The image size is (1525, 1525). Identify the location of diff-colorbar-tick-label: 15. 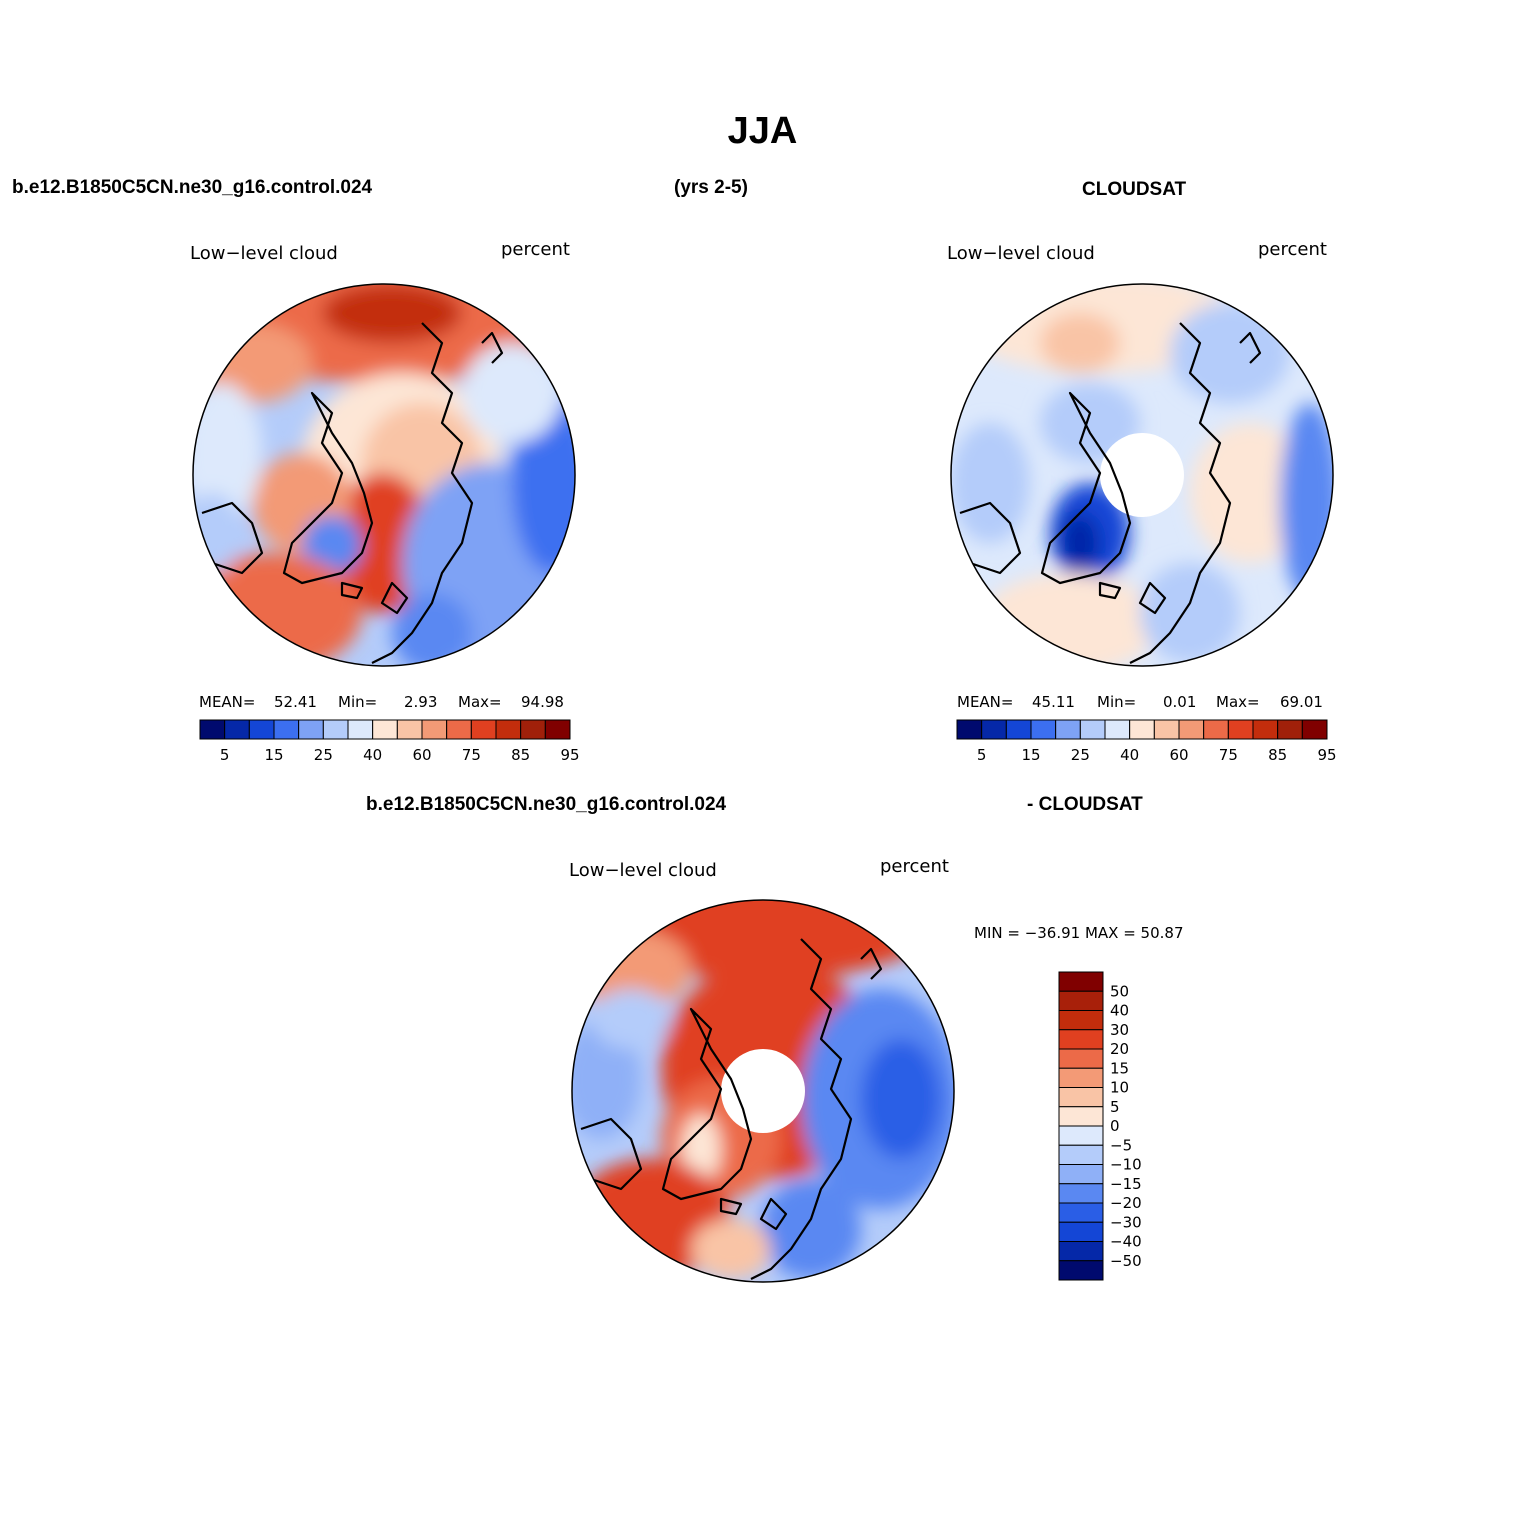
(1119, 1068).